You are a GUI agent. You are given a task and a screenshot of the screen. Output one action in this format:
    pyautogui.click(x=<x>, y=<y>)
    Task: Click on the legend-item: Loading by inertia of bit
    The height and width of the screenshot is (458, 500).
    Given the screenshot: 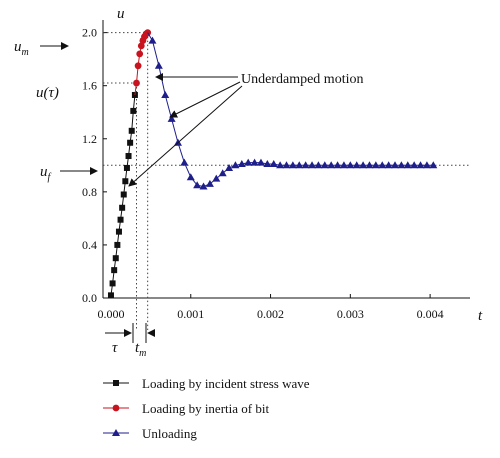 What is the action you would take?
    pyautogui.click(x=186, y=408)
    